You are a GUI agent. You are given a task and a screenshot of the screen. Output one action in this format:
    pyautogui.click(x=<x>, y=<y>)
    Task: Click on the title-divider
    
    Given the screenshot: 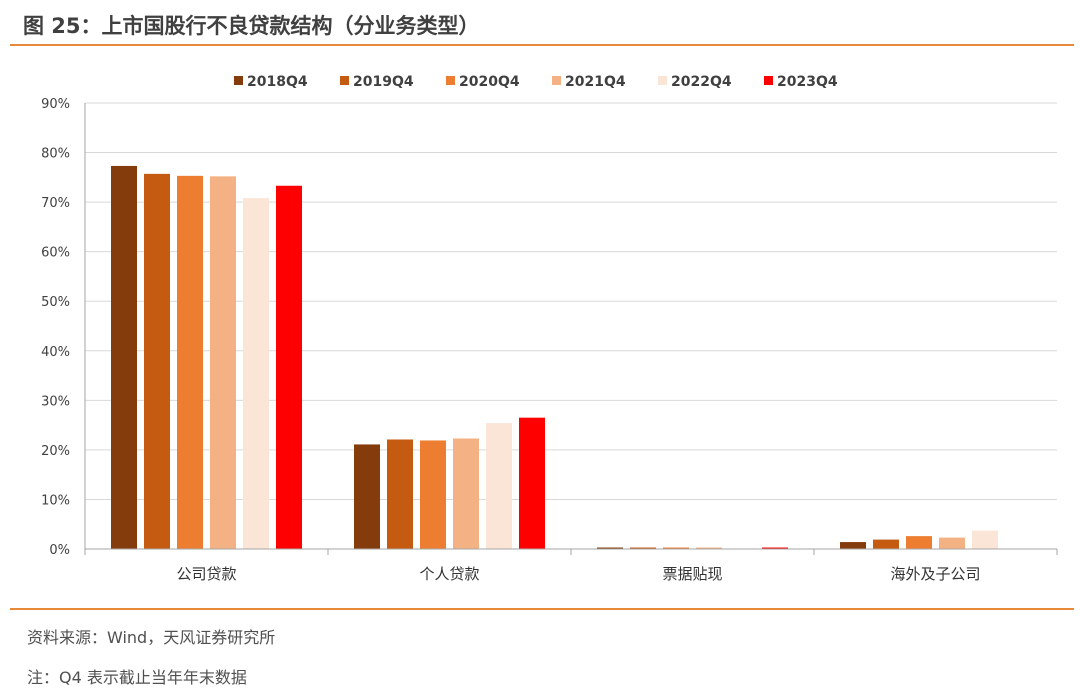 What is the action you would take?
    pyautogui.click(x=542, y=45)
    